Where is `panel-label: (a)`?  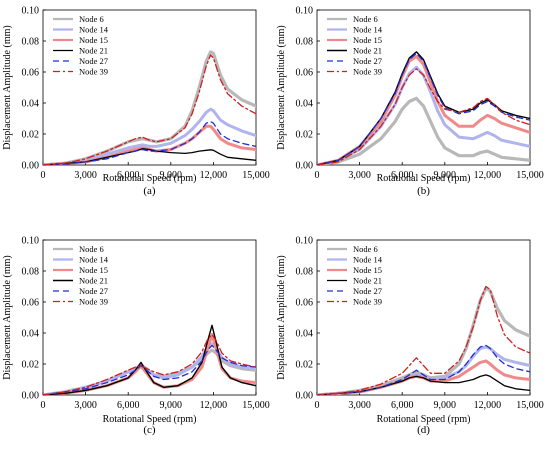 panel-label: (a) is located at coordinates (149, 191).